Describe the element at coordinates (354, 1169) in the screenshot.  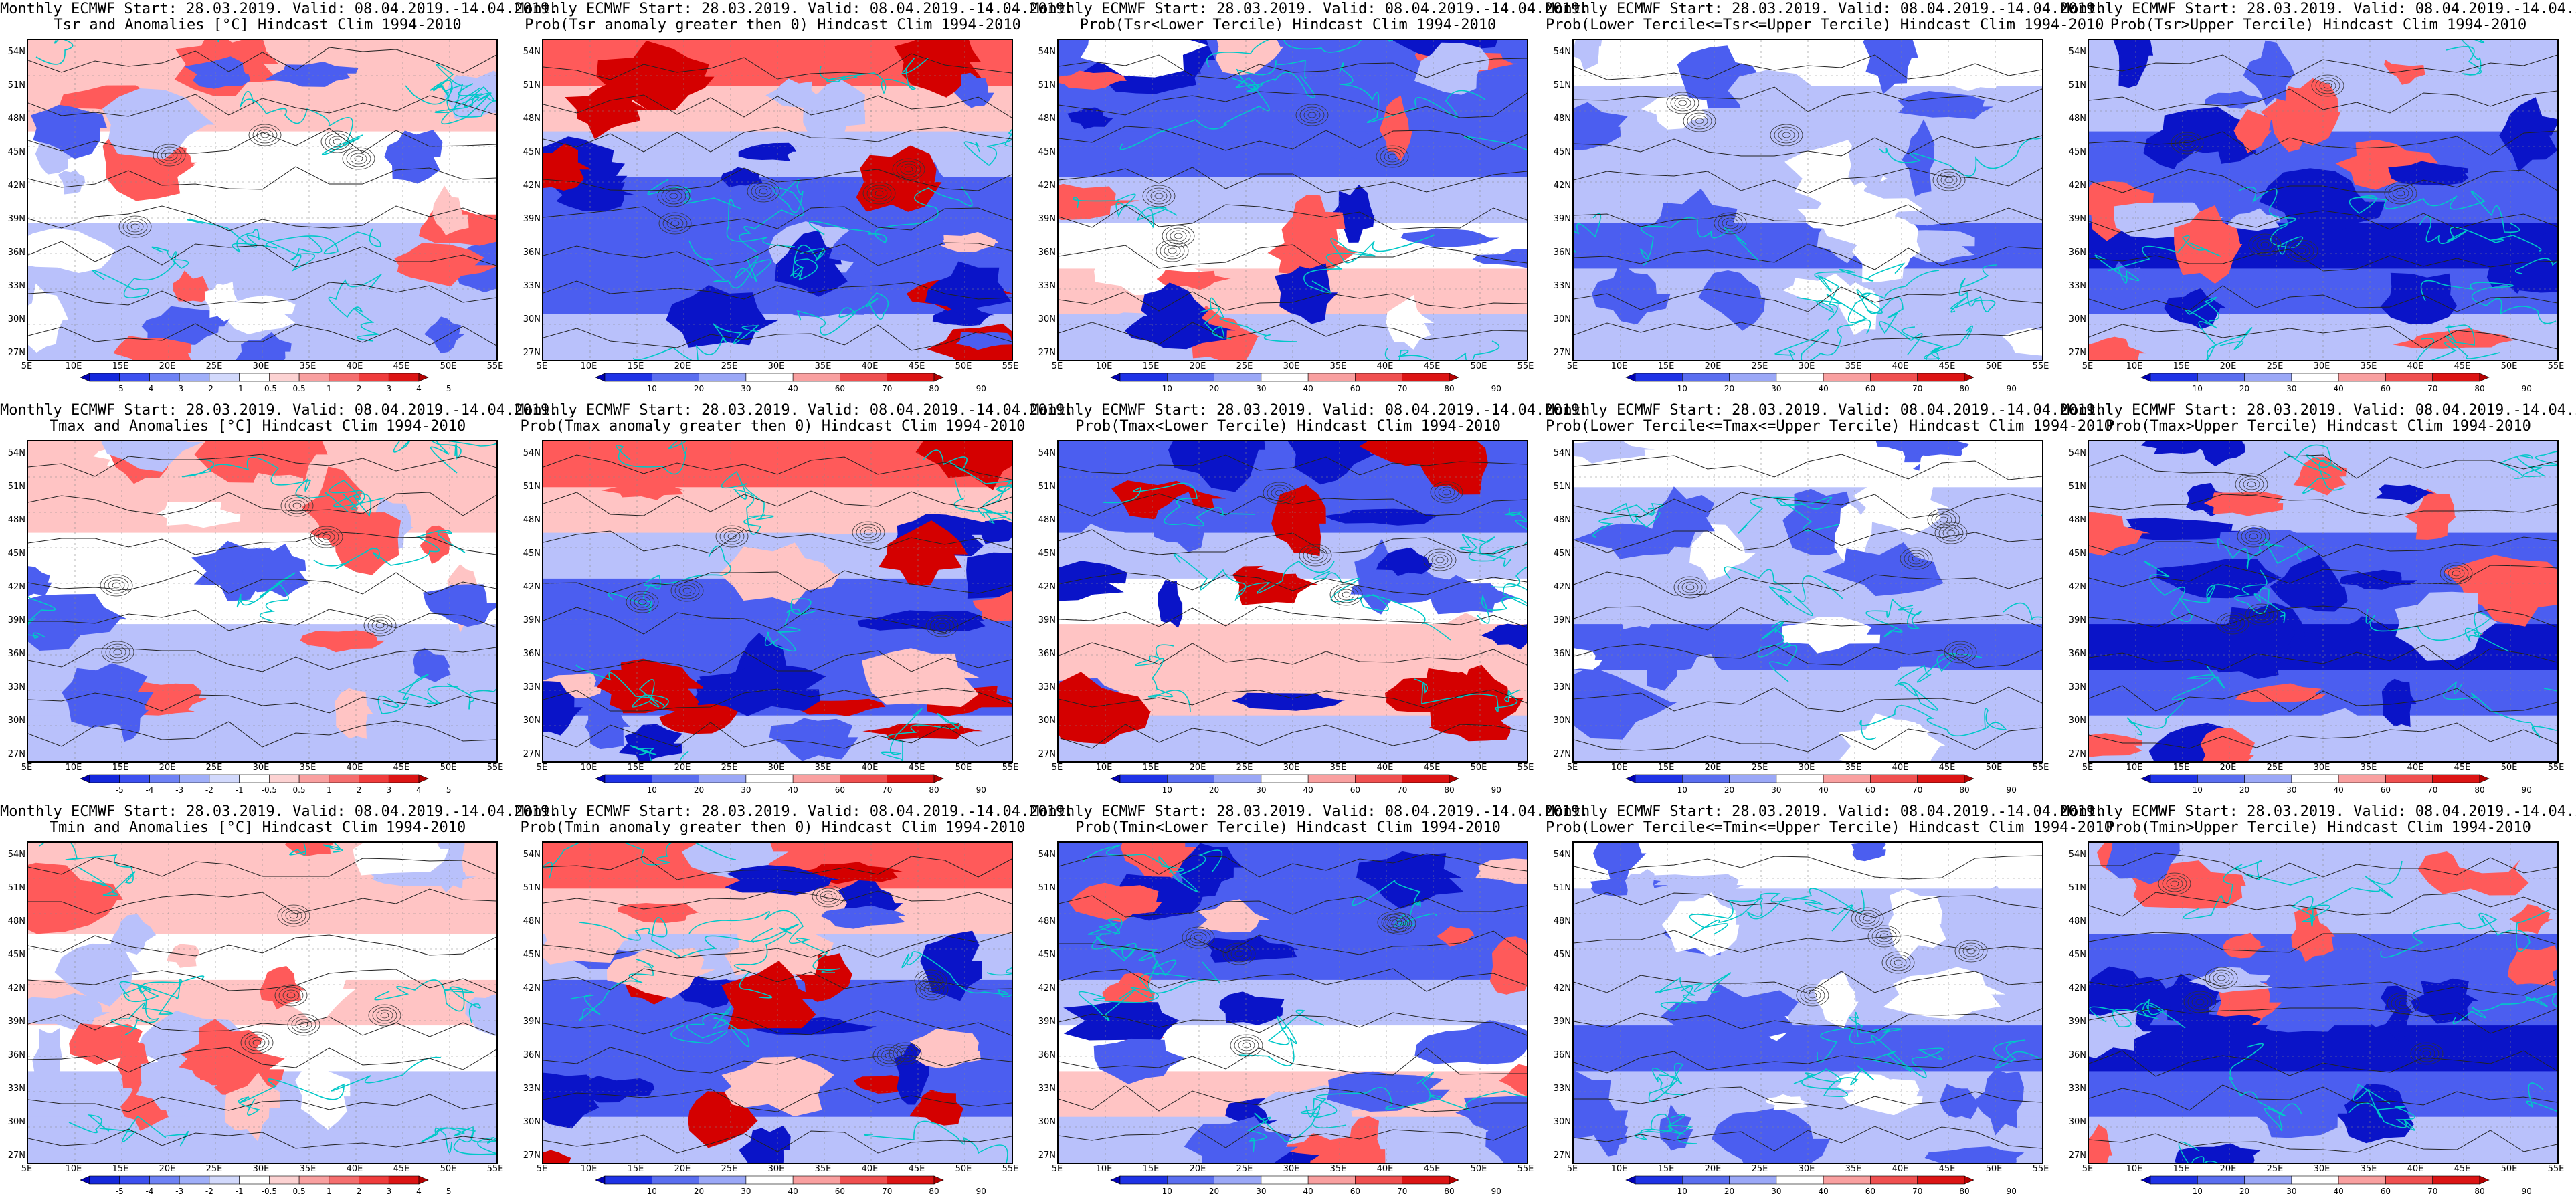
I see `longitude-label: 40E` at that location.